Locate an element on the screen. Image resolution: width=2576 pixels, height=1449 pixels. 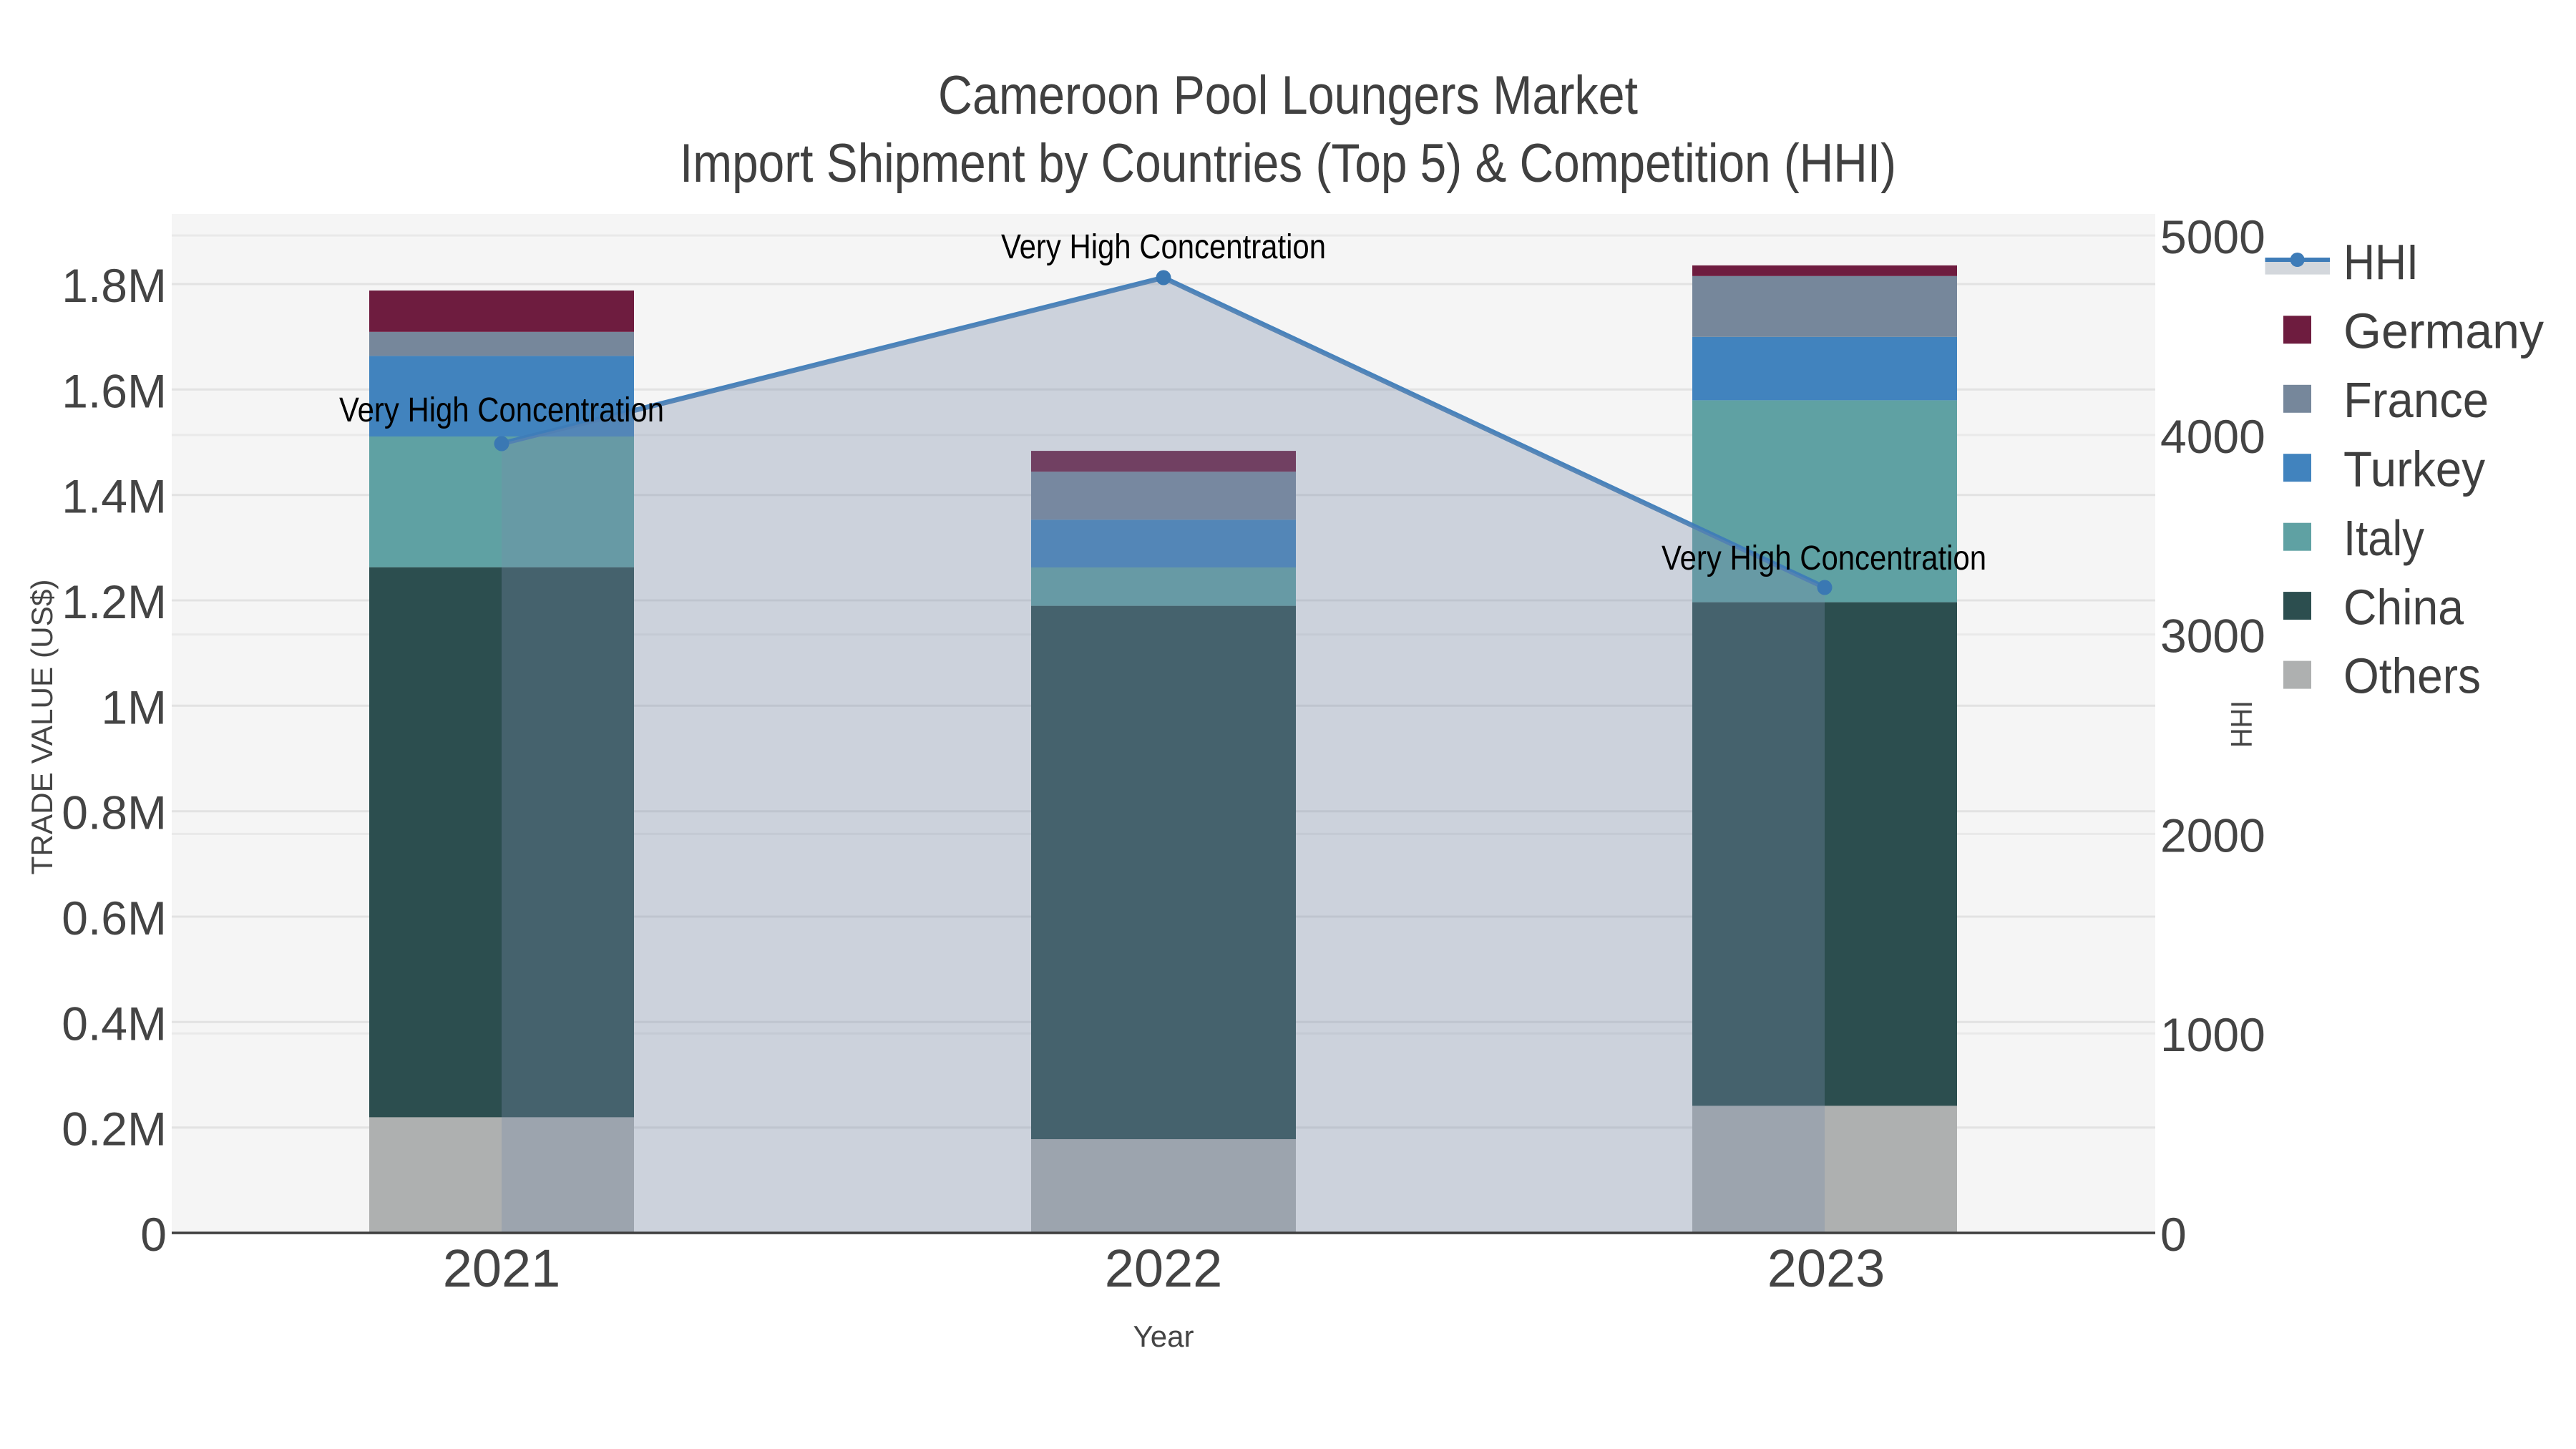
svg-text: 1M is located at coordinates (134, 706).